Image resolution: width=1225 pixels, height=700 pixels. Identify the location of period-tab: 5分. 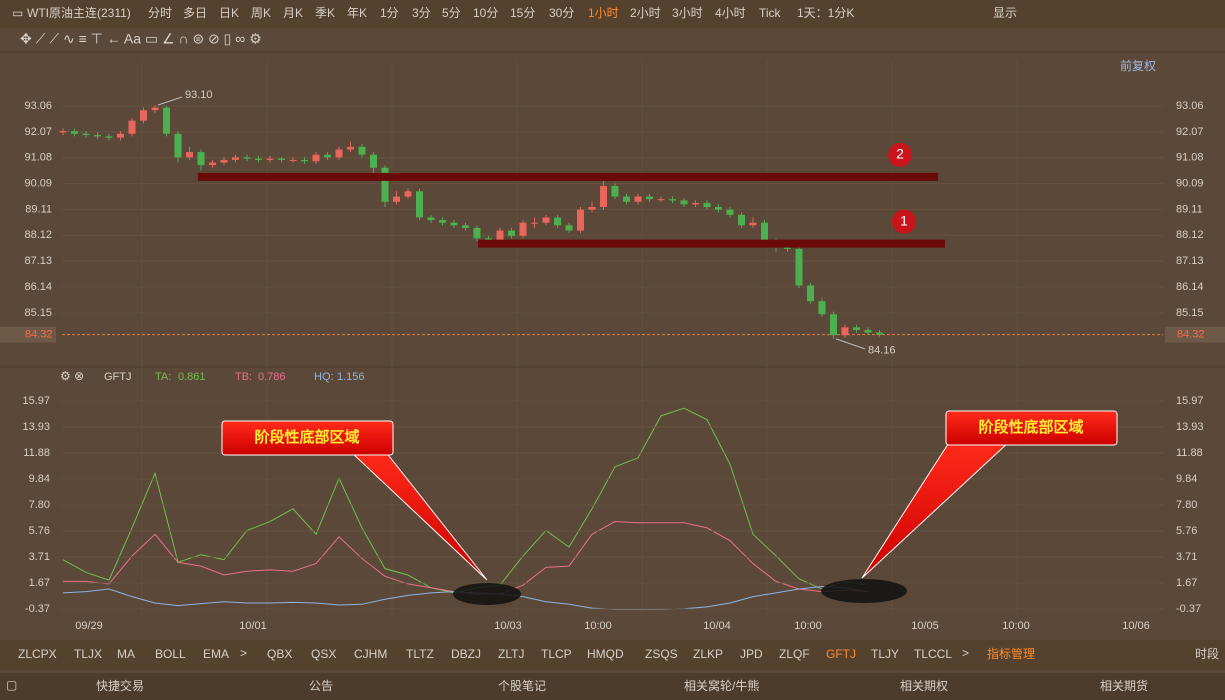
(451, 13).